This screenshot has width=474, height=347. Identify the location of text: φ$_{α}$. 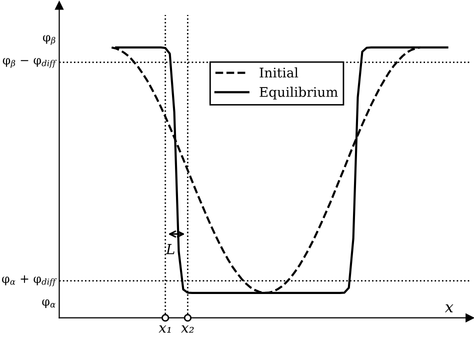
(49, 303).